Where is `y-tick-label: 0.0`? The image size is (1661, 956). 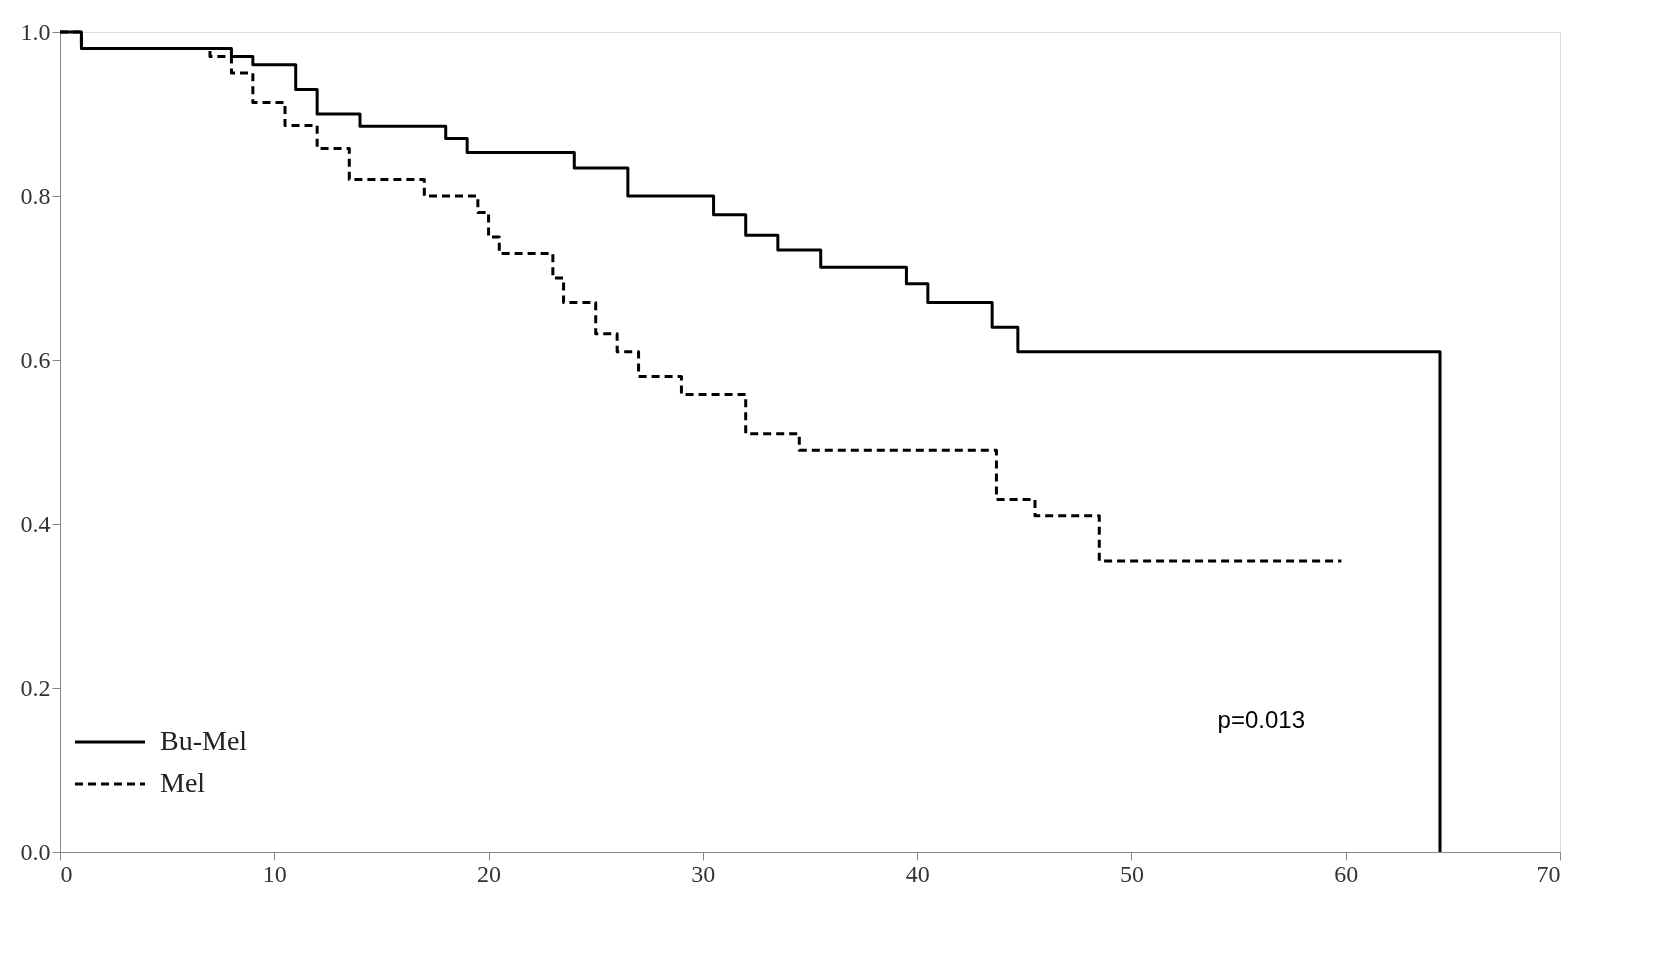 y-tick-label: 0.0 is located at coordinates (35, 851).